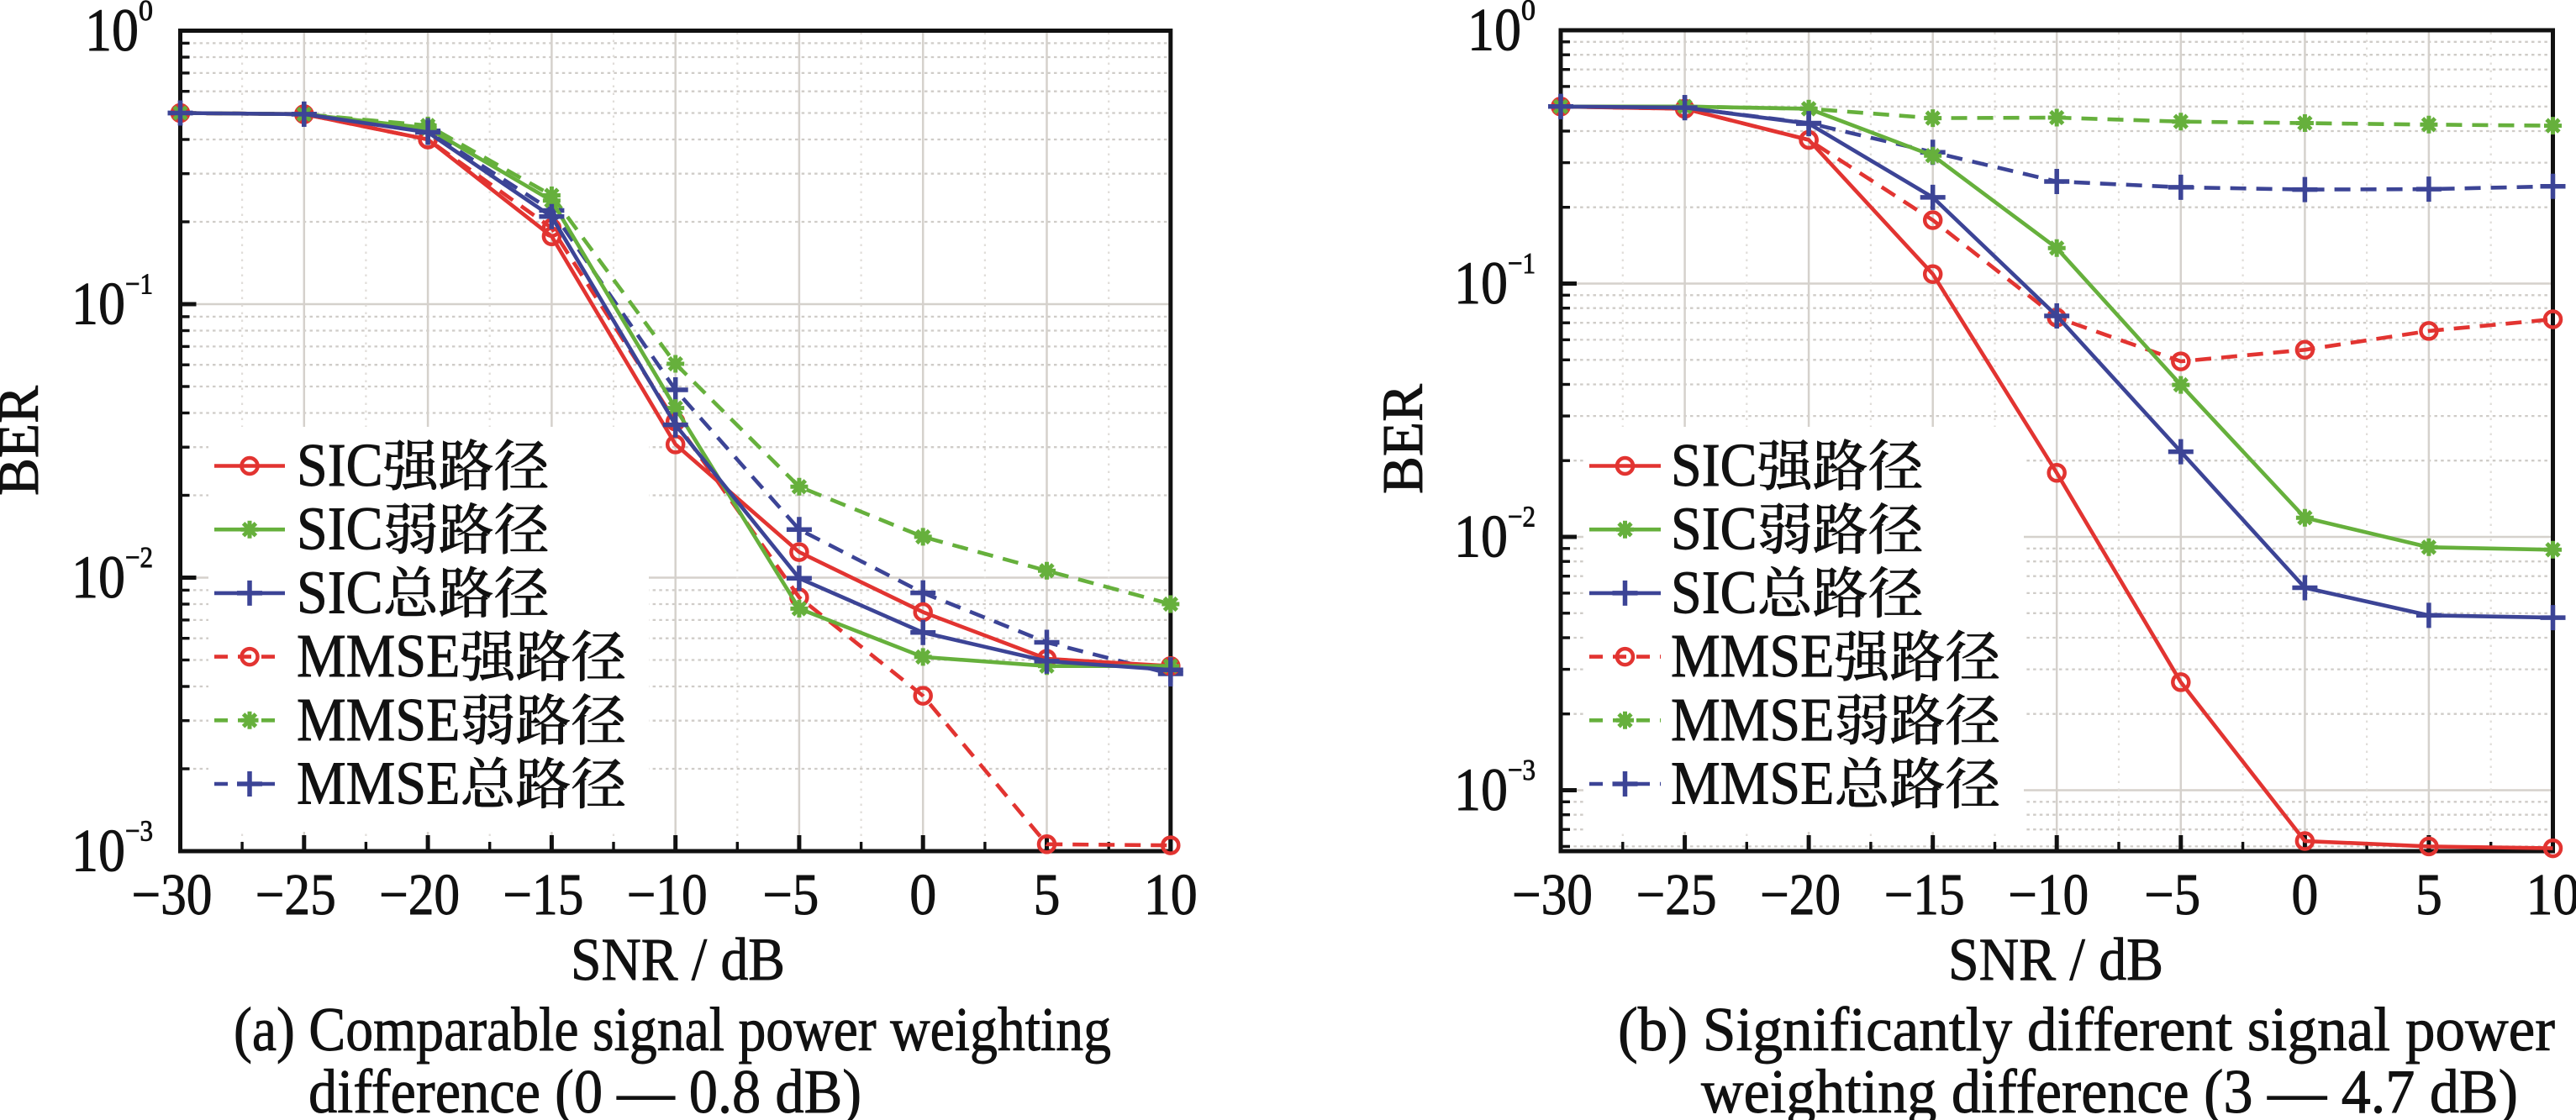  What do you see at coordinates (2109, 1089) in the screenshot?
I see `svg-text:weighting difference (3 — 4.7: weighting difference (3 — 4.7 dB)` at bounding box center [2109, 1089].